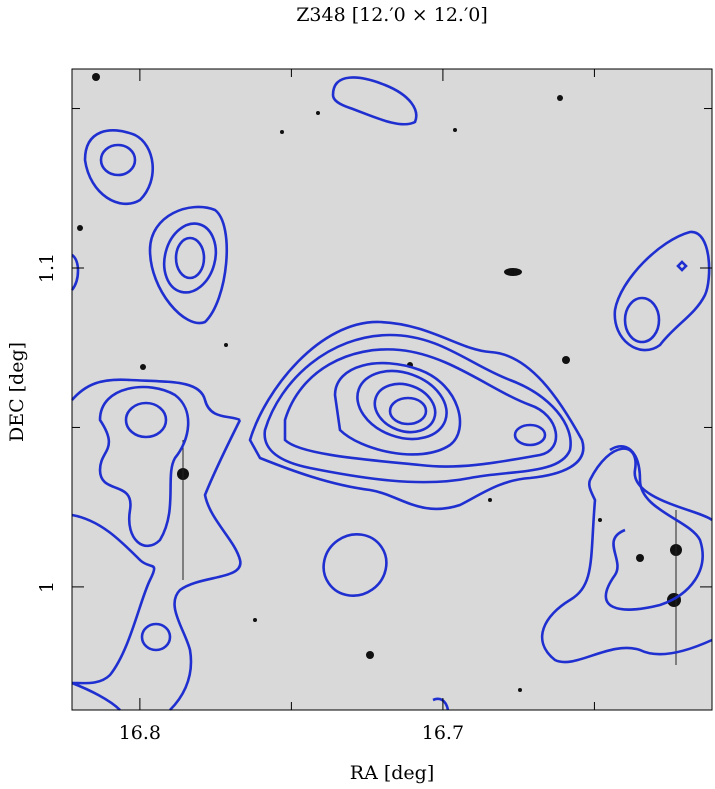 This screenshot has height=789, width=715. What do you see at coordinates (17, 392) in the screenshot?
I see `y-axis-label: DEC [deg]` at bounding box center [17, 392].